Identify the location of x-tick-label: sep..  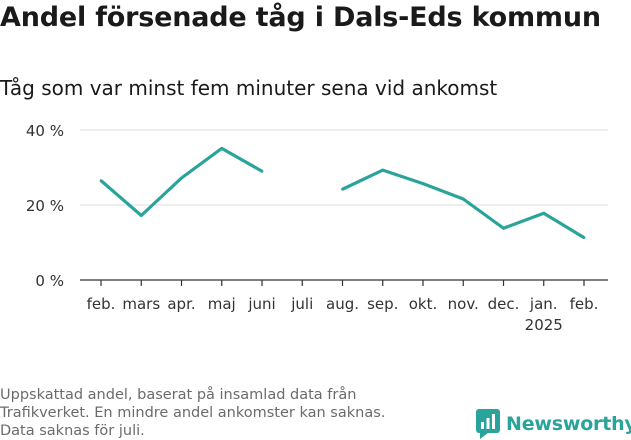
(382, 304).